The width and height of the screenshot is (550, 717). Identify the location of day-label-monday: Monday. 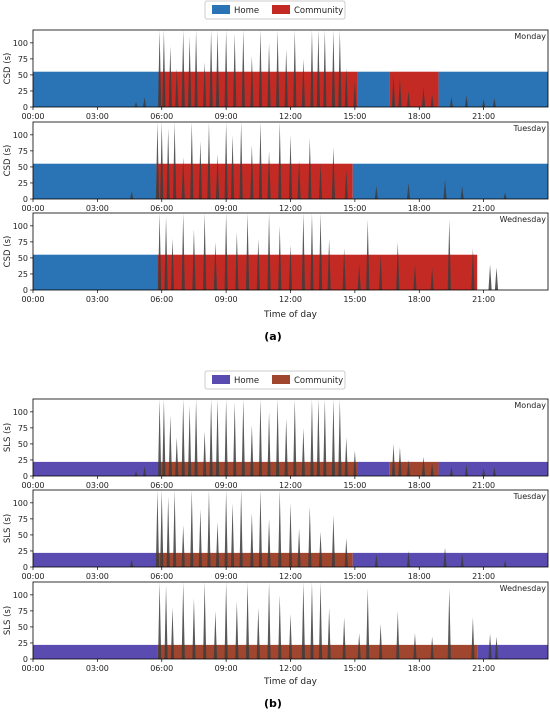
(530, 405).